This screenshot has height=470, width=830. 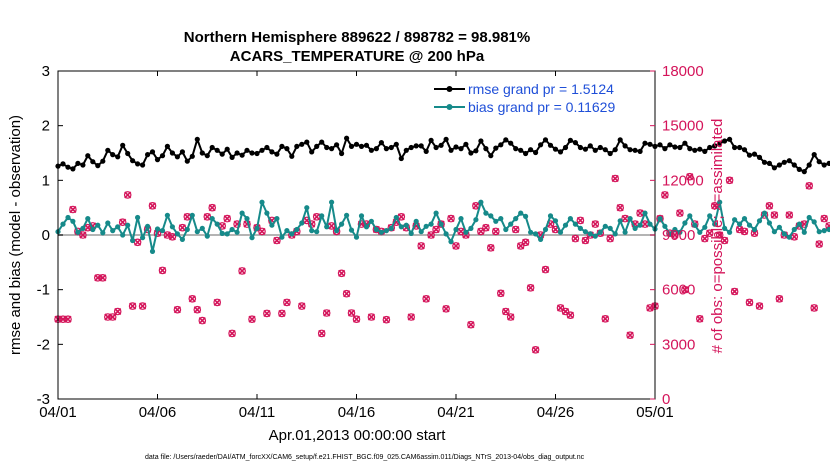 What do you see at coordinates (442, 226) in the screenshot?
I see `bias-series` at bounding box center [442, 226].